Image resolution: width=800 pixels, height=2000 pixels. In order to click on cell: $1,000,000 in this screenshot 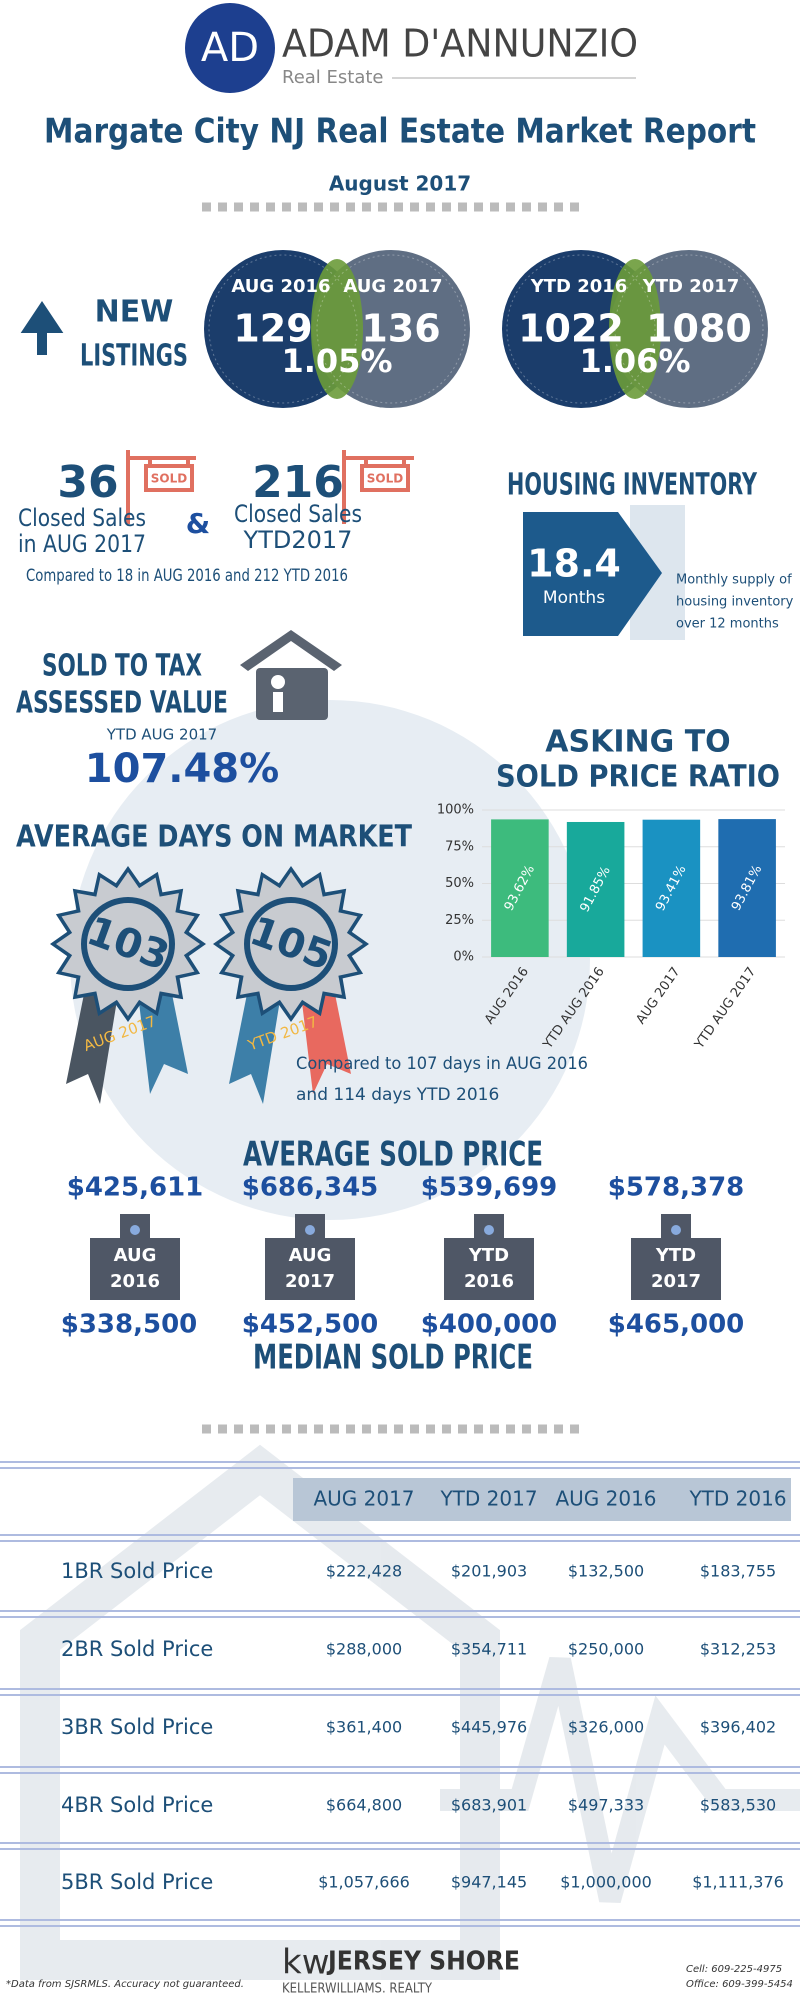, I will do `click(606, 1882)`.